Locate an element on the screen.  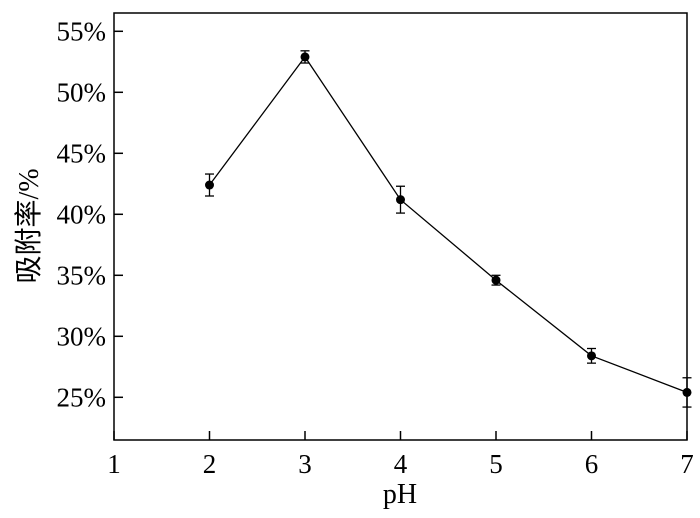
x-tick-label: 6 is located at coordinates (592, 464).